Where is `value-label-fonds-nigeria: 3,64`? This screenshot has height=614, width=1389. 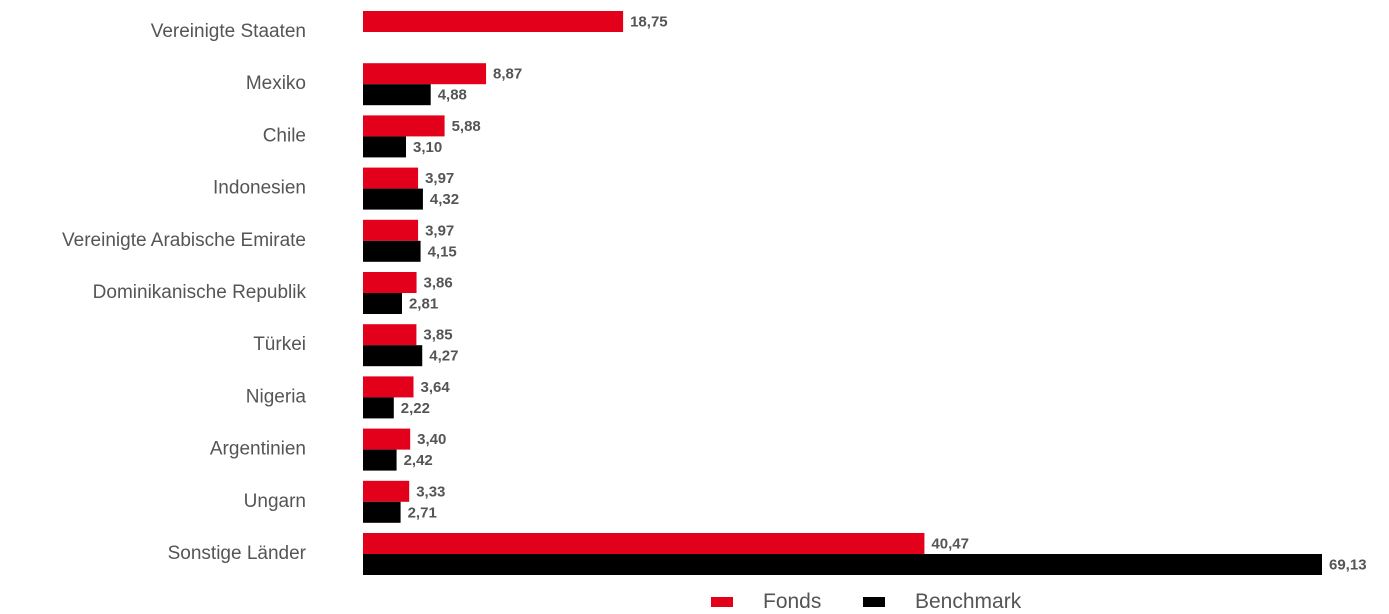
value-label-fonds-nigeria: 3,64 is located at coordinates (435, 387).